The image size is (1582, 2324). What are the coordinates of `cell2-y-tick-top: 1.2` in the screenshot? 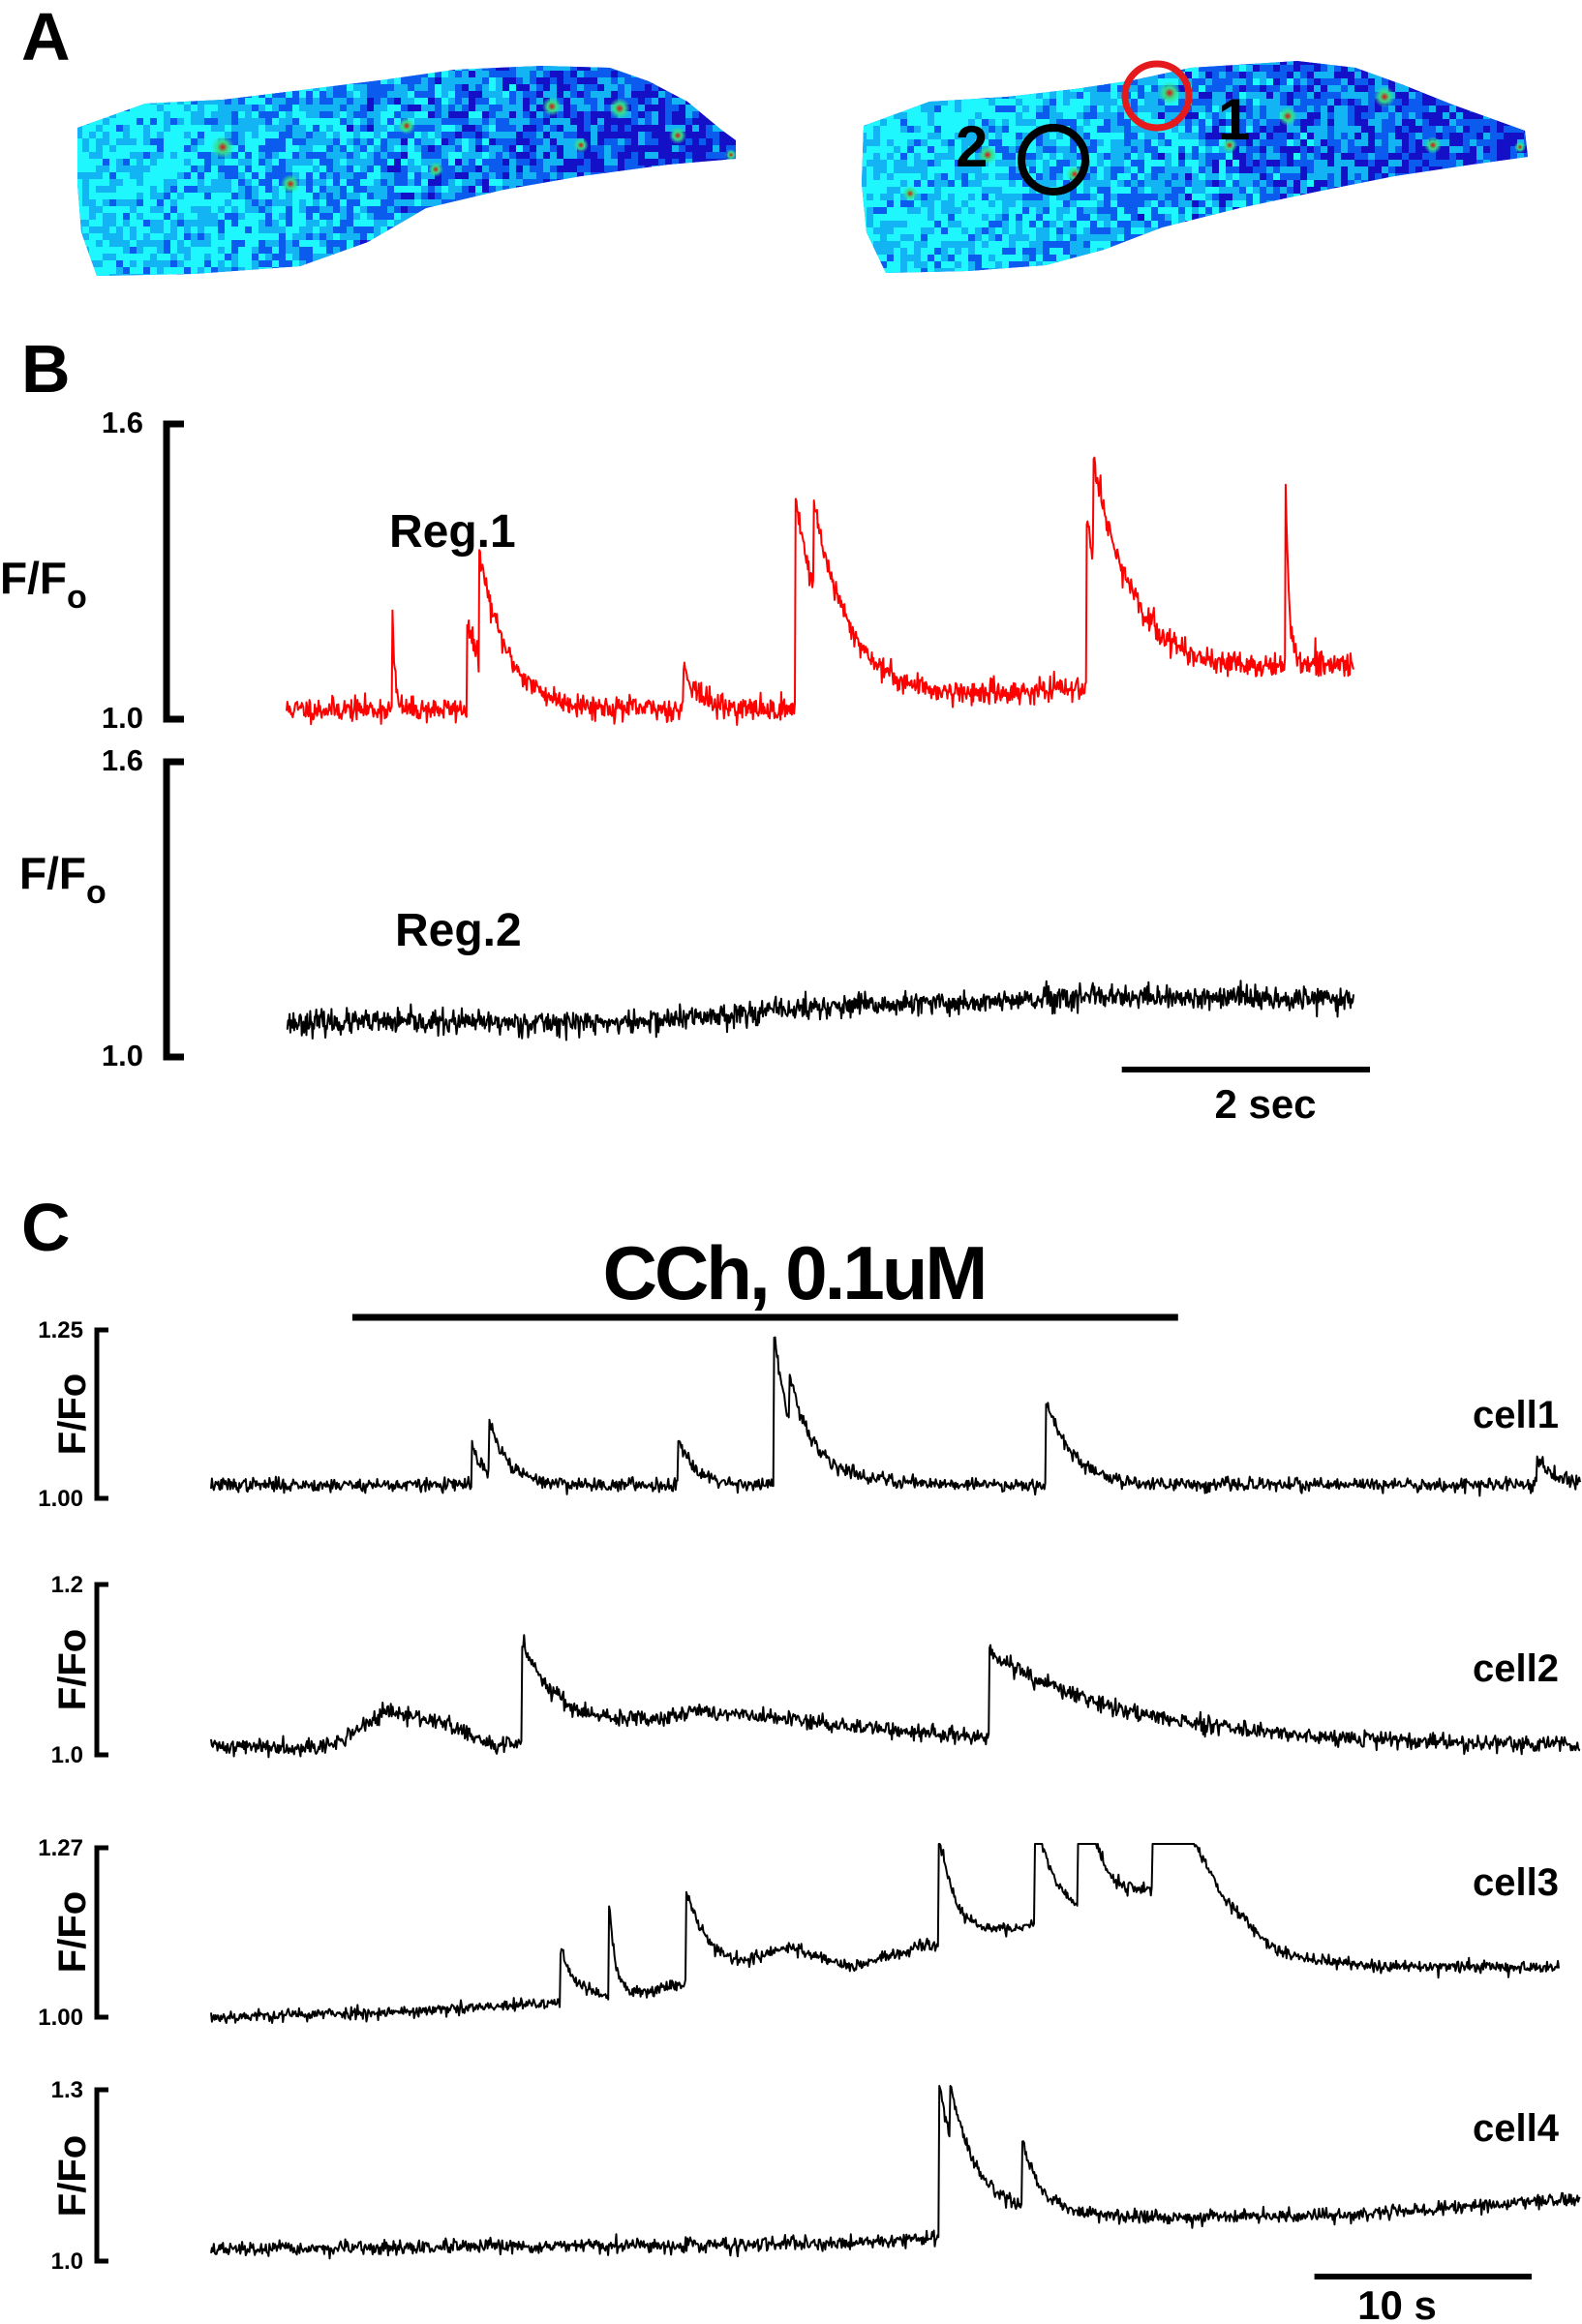 It's located at (67, 1585).